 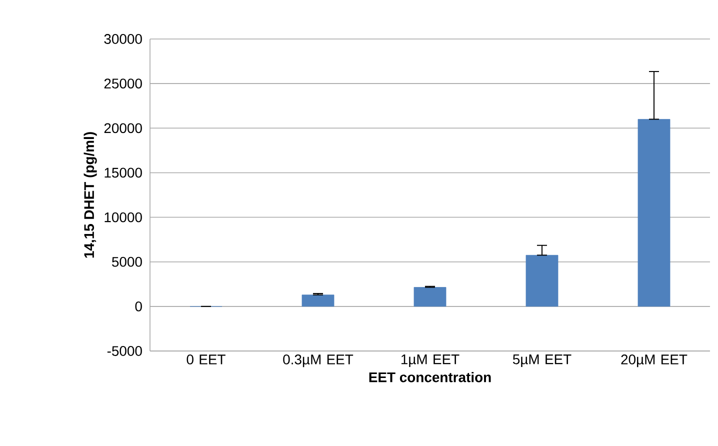 What do you see at coordinates (123, 39) in the screenshot?
I see `y-tick-label: 30000` at bounding box center [123, 39].